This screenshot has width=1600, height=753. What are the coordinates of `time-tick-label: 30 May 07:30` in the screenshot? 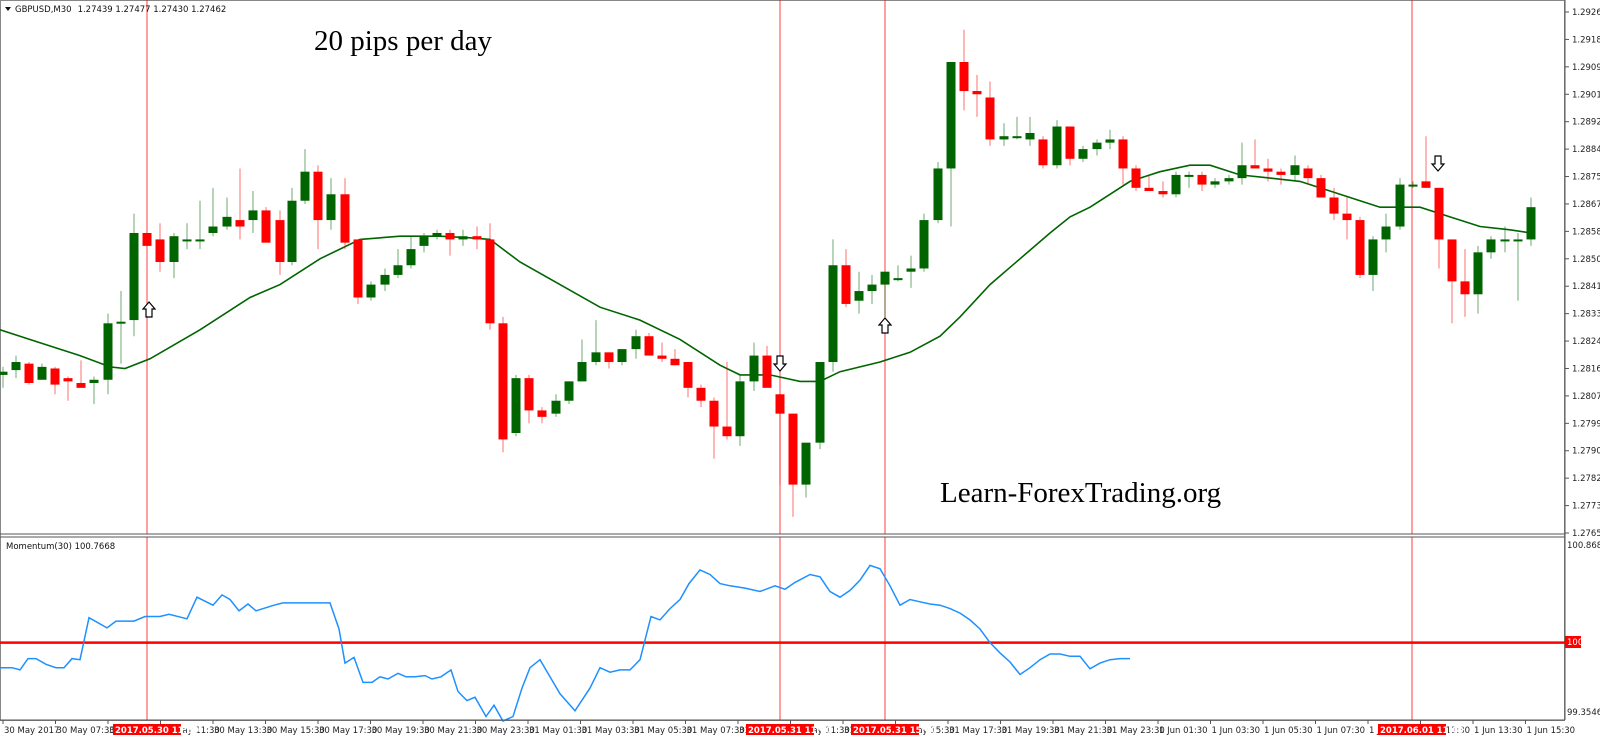 It's located at (86, 731).